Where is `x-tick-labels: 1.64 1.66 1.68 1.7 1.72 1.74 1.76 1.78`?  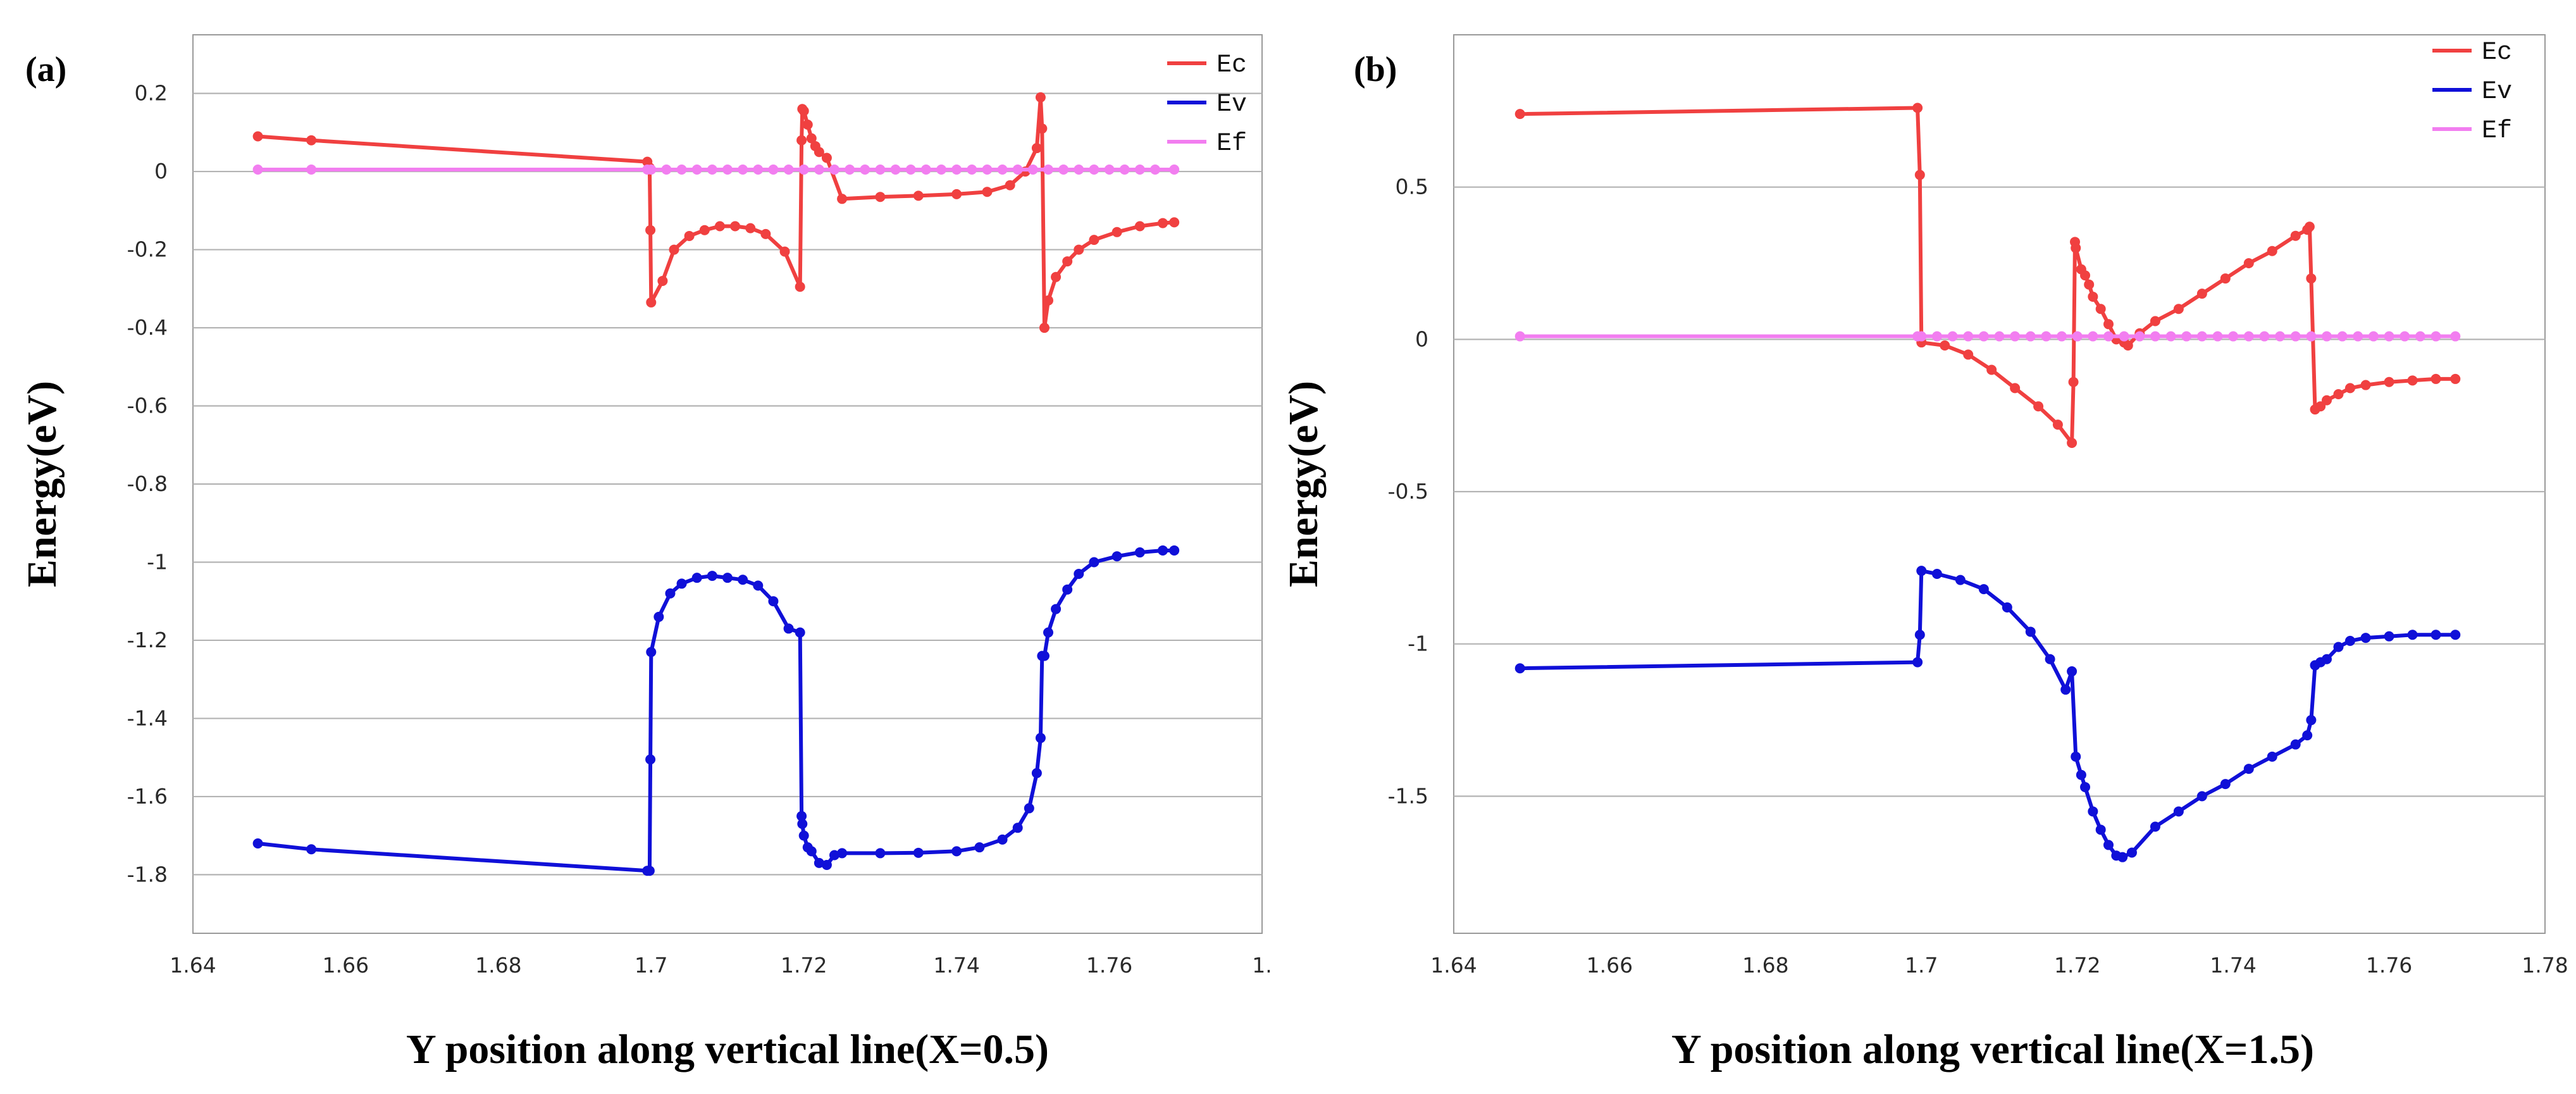 x-tick-labels: 1.64 1.66 1.68 1.7 1.72 1.74 1.76 1.78 is located at coordinates (1999, 965).